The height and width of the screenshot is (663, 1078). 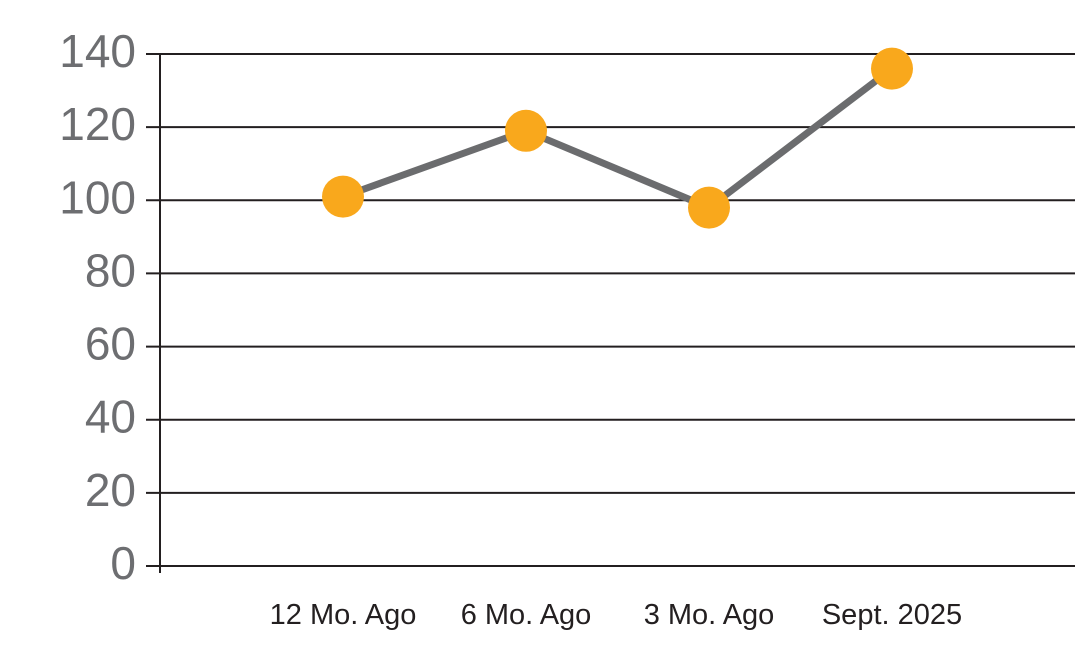 I want to click on y-axis-tick-label: 40, so click(x=110, y=417).